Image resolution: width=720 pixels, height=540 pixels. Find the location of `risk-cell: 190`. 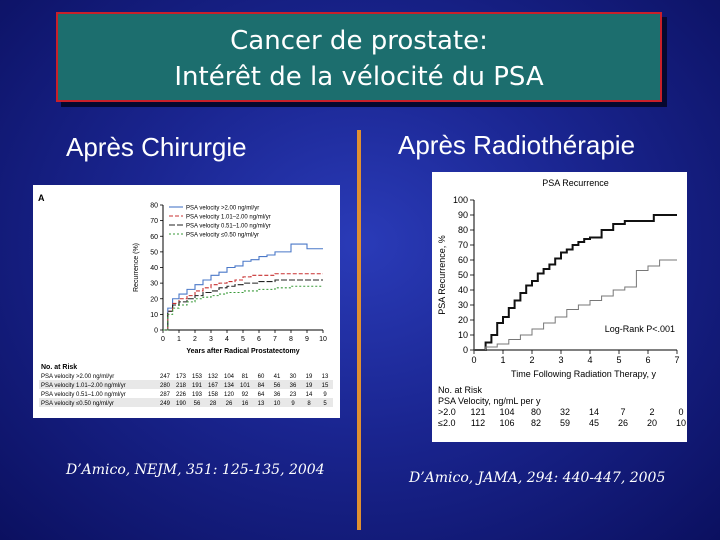

risk-cell: 190 is located at coordinates (181, 404).